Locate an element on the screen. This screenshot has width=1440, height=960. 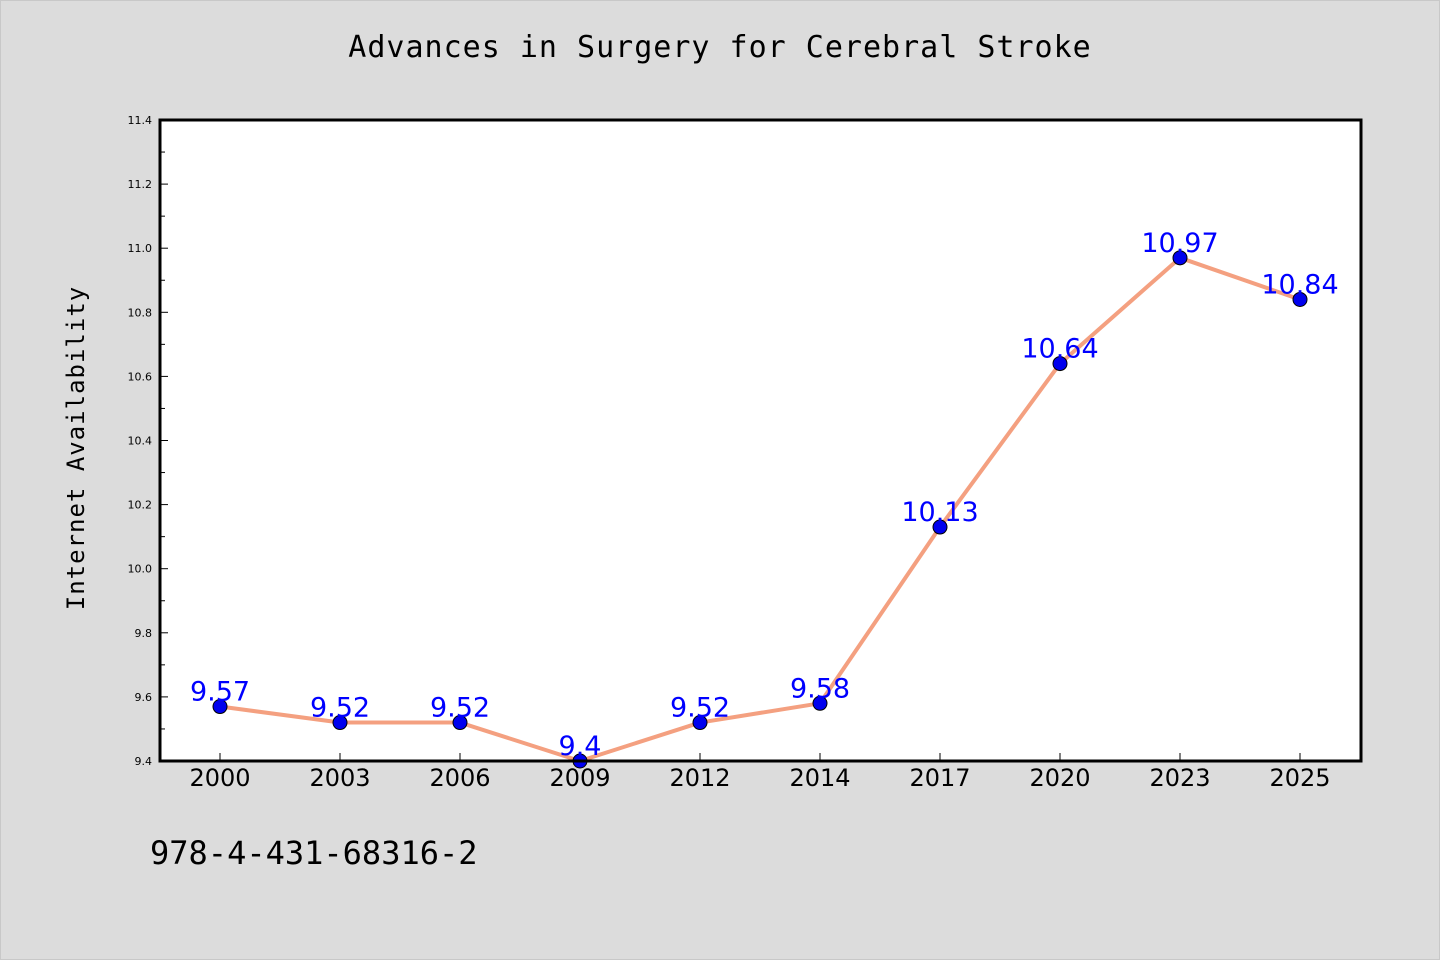
y-tick-label: 10.6 is located at coordinates (140, 376).